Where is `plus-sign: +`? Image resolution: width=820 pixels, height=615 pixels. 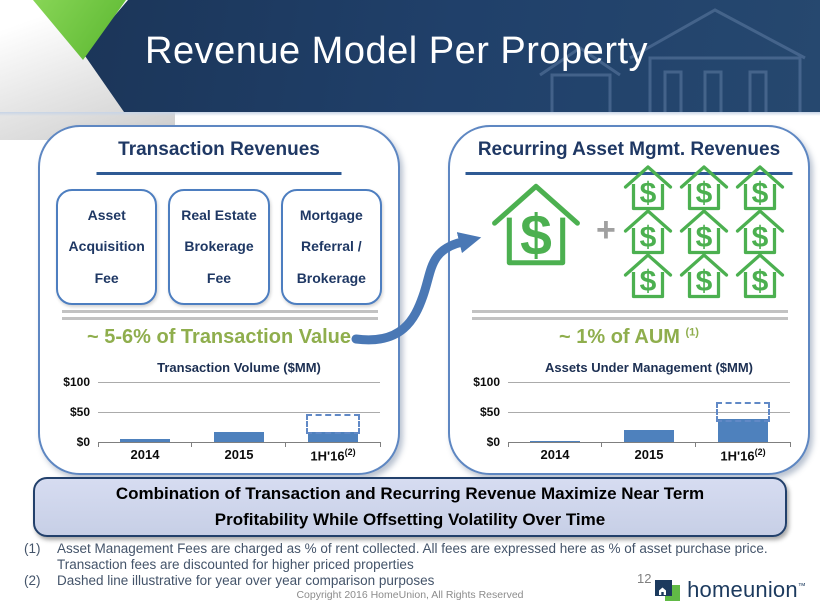
plus-sign: + is located at coordinates (606, 230).